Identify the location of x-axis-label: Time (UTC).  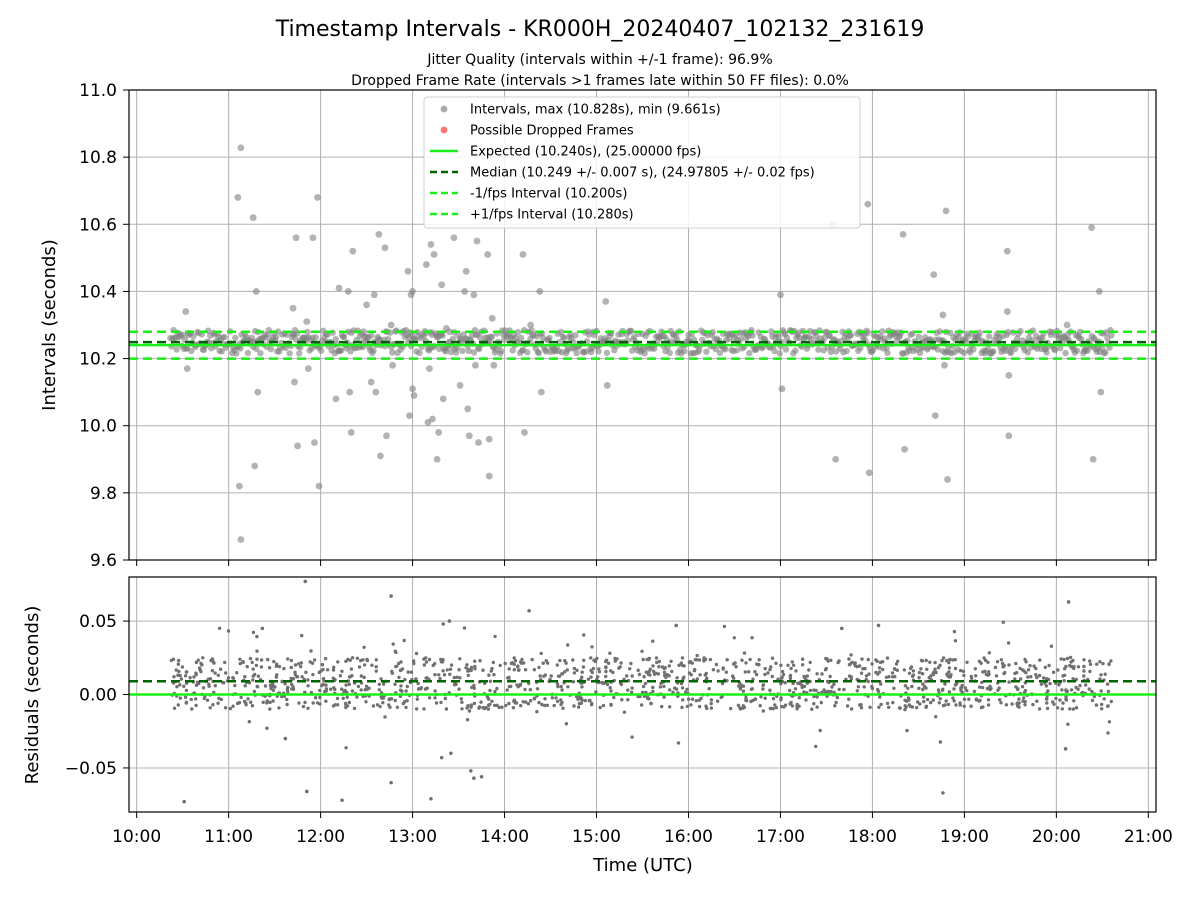
(642, 865).